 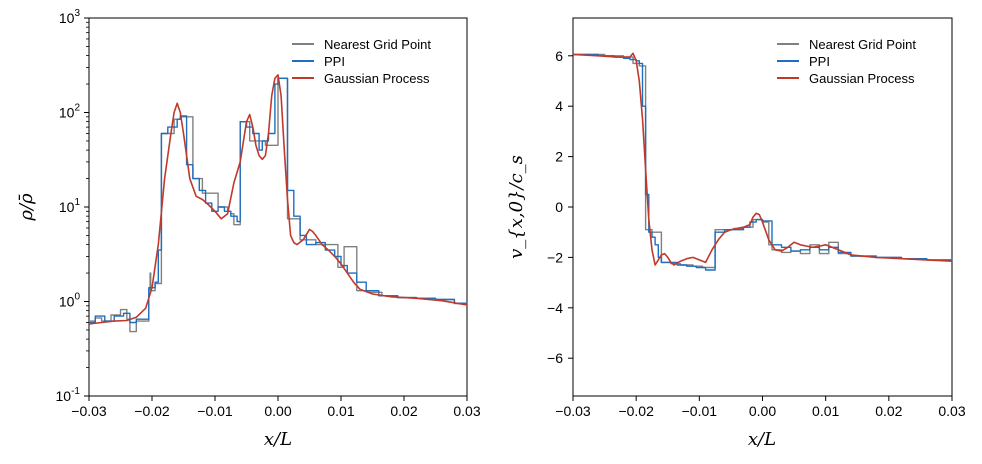 I want to click on density-y-tick-label: 10⁰, so click(x=70, y=301).